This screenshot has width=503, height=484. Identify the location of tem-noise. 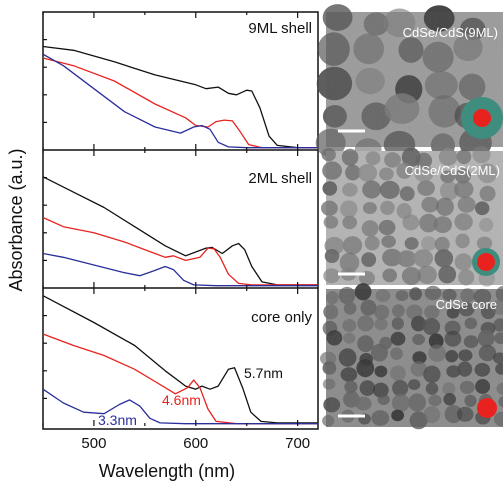
(414, 358).